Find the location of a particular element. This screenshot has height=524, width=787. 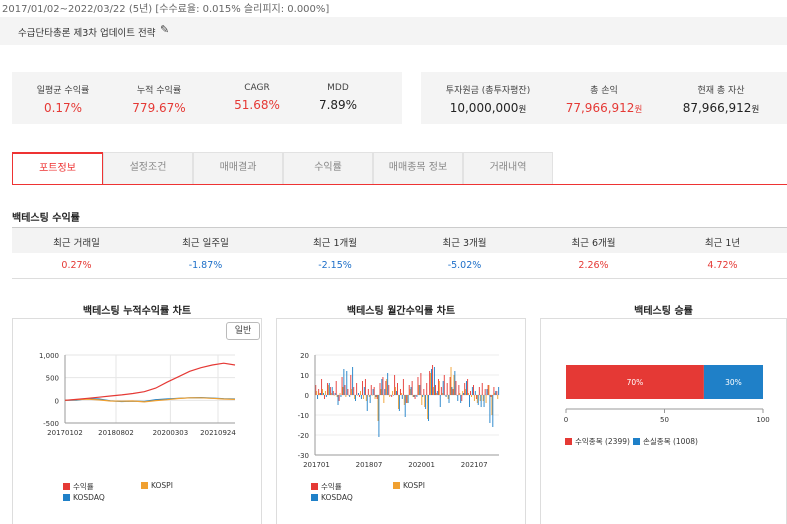

tab-returns: 수익률 is located at coordinates (328, 168).